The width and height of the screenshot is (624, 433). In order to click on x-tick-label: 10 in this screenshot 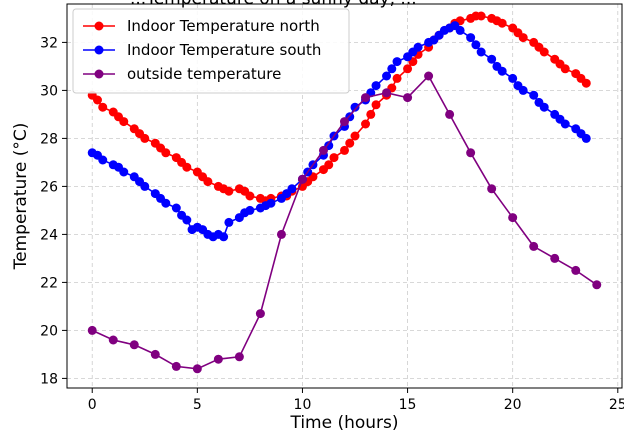, I will do `click(303, 405)`.